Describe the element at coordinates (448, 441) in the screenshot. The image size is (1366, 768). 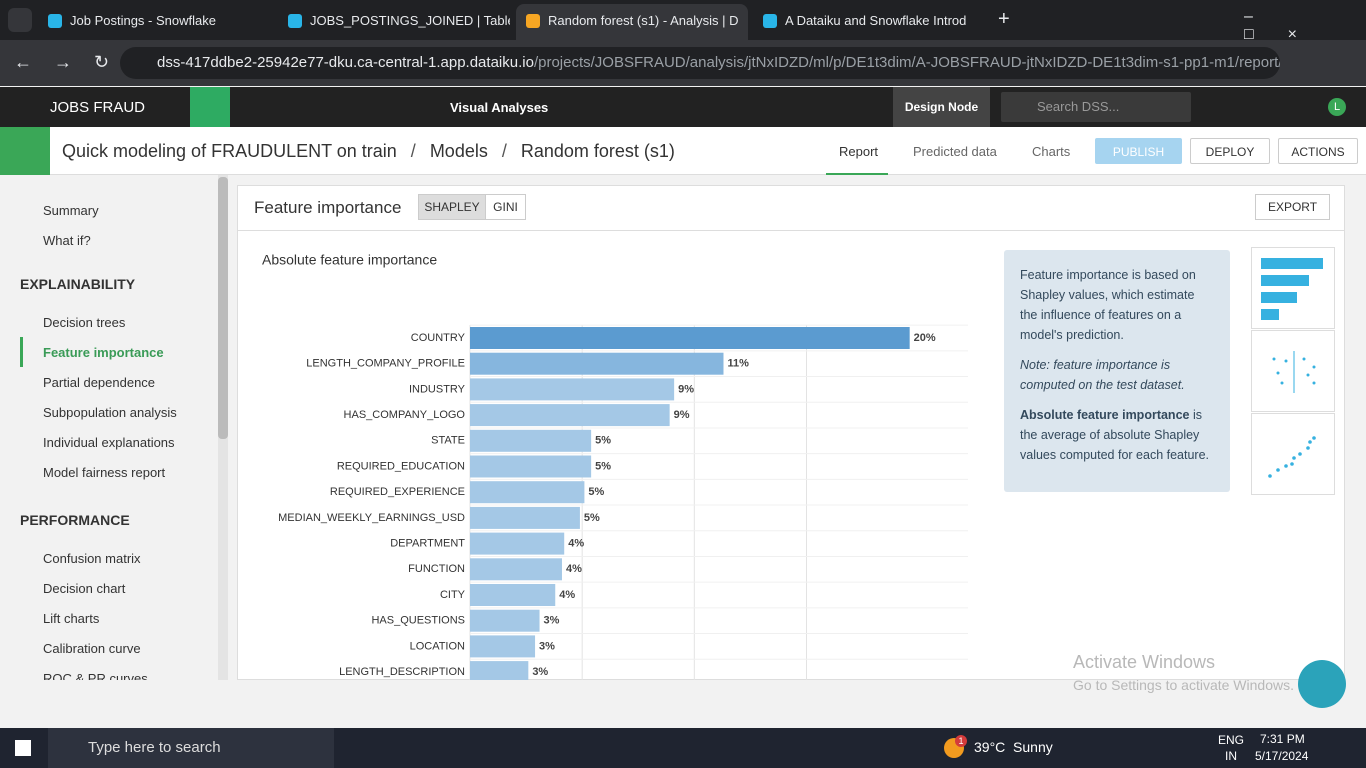
I see `category-label: STATE` at that location.